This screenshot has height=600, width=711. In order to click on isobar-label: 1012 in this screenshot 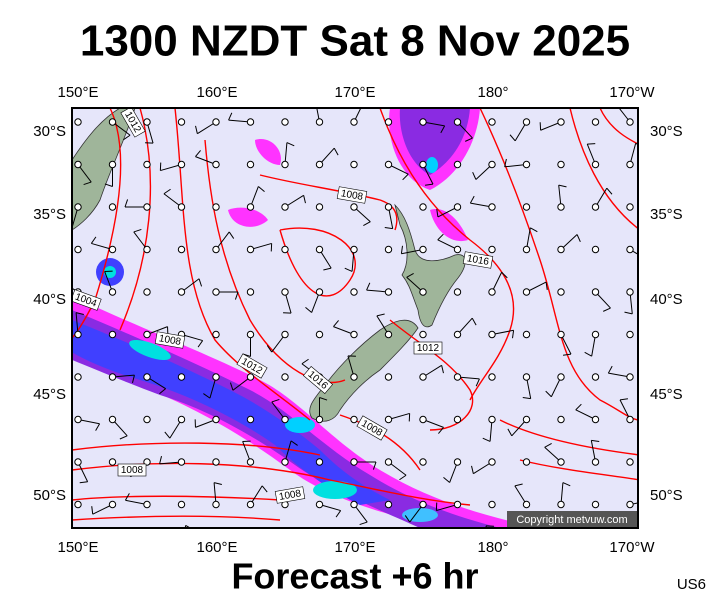, I will do `click(428, 348)`.